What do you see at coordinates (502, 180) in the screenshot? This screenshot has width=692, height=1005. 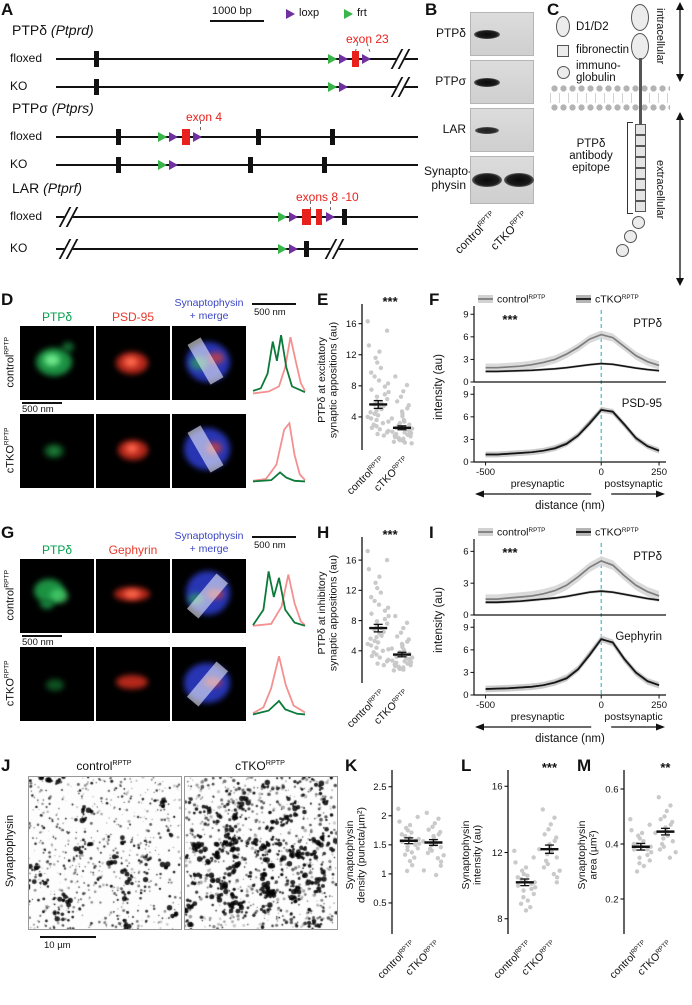 I see `western-blot-synaptophysin` at bounding box center [502, 180].